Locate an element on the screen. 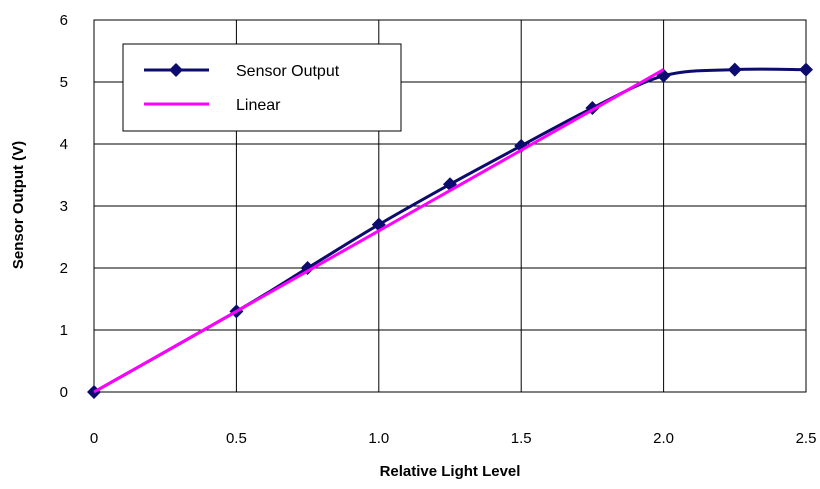 The height and width of the screenshot is (489, 820). legend: Sensor Output Linear is located at coordinates (262, 87).